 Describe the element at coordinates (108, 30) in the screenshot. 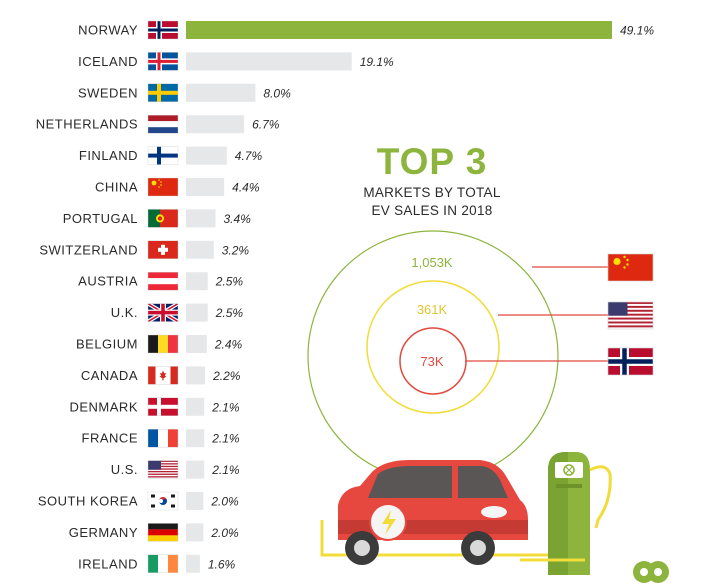

I see `country-label: NORWAY` at that location.